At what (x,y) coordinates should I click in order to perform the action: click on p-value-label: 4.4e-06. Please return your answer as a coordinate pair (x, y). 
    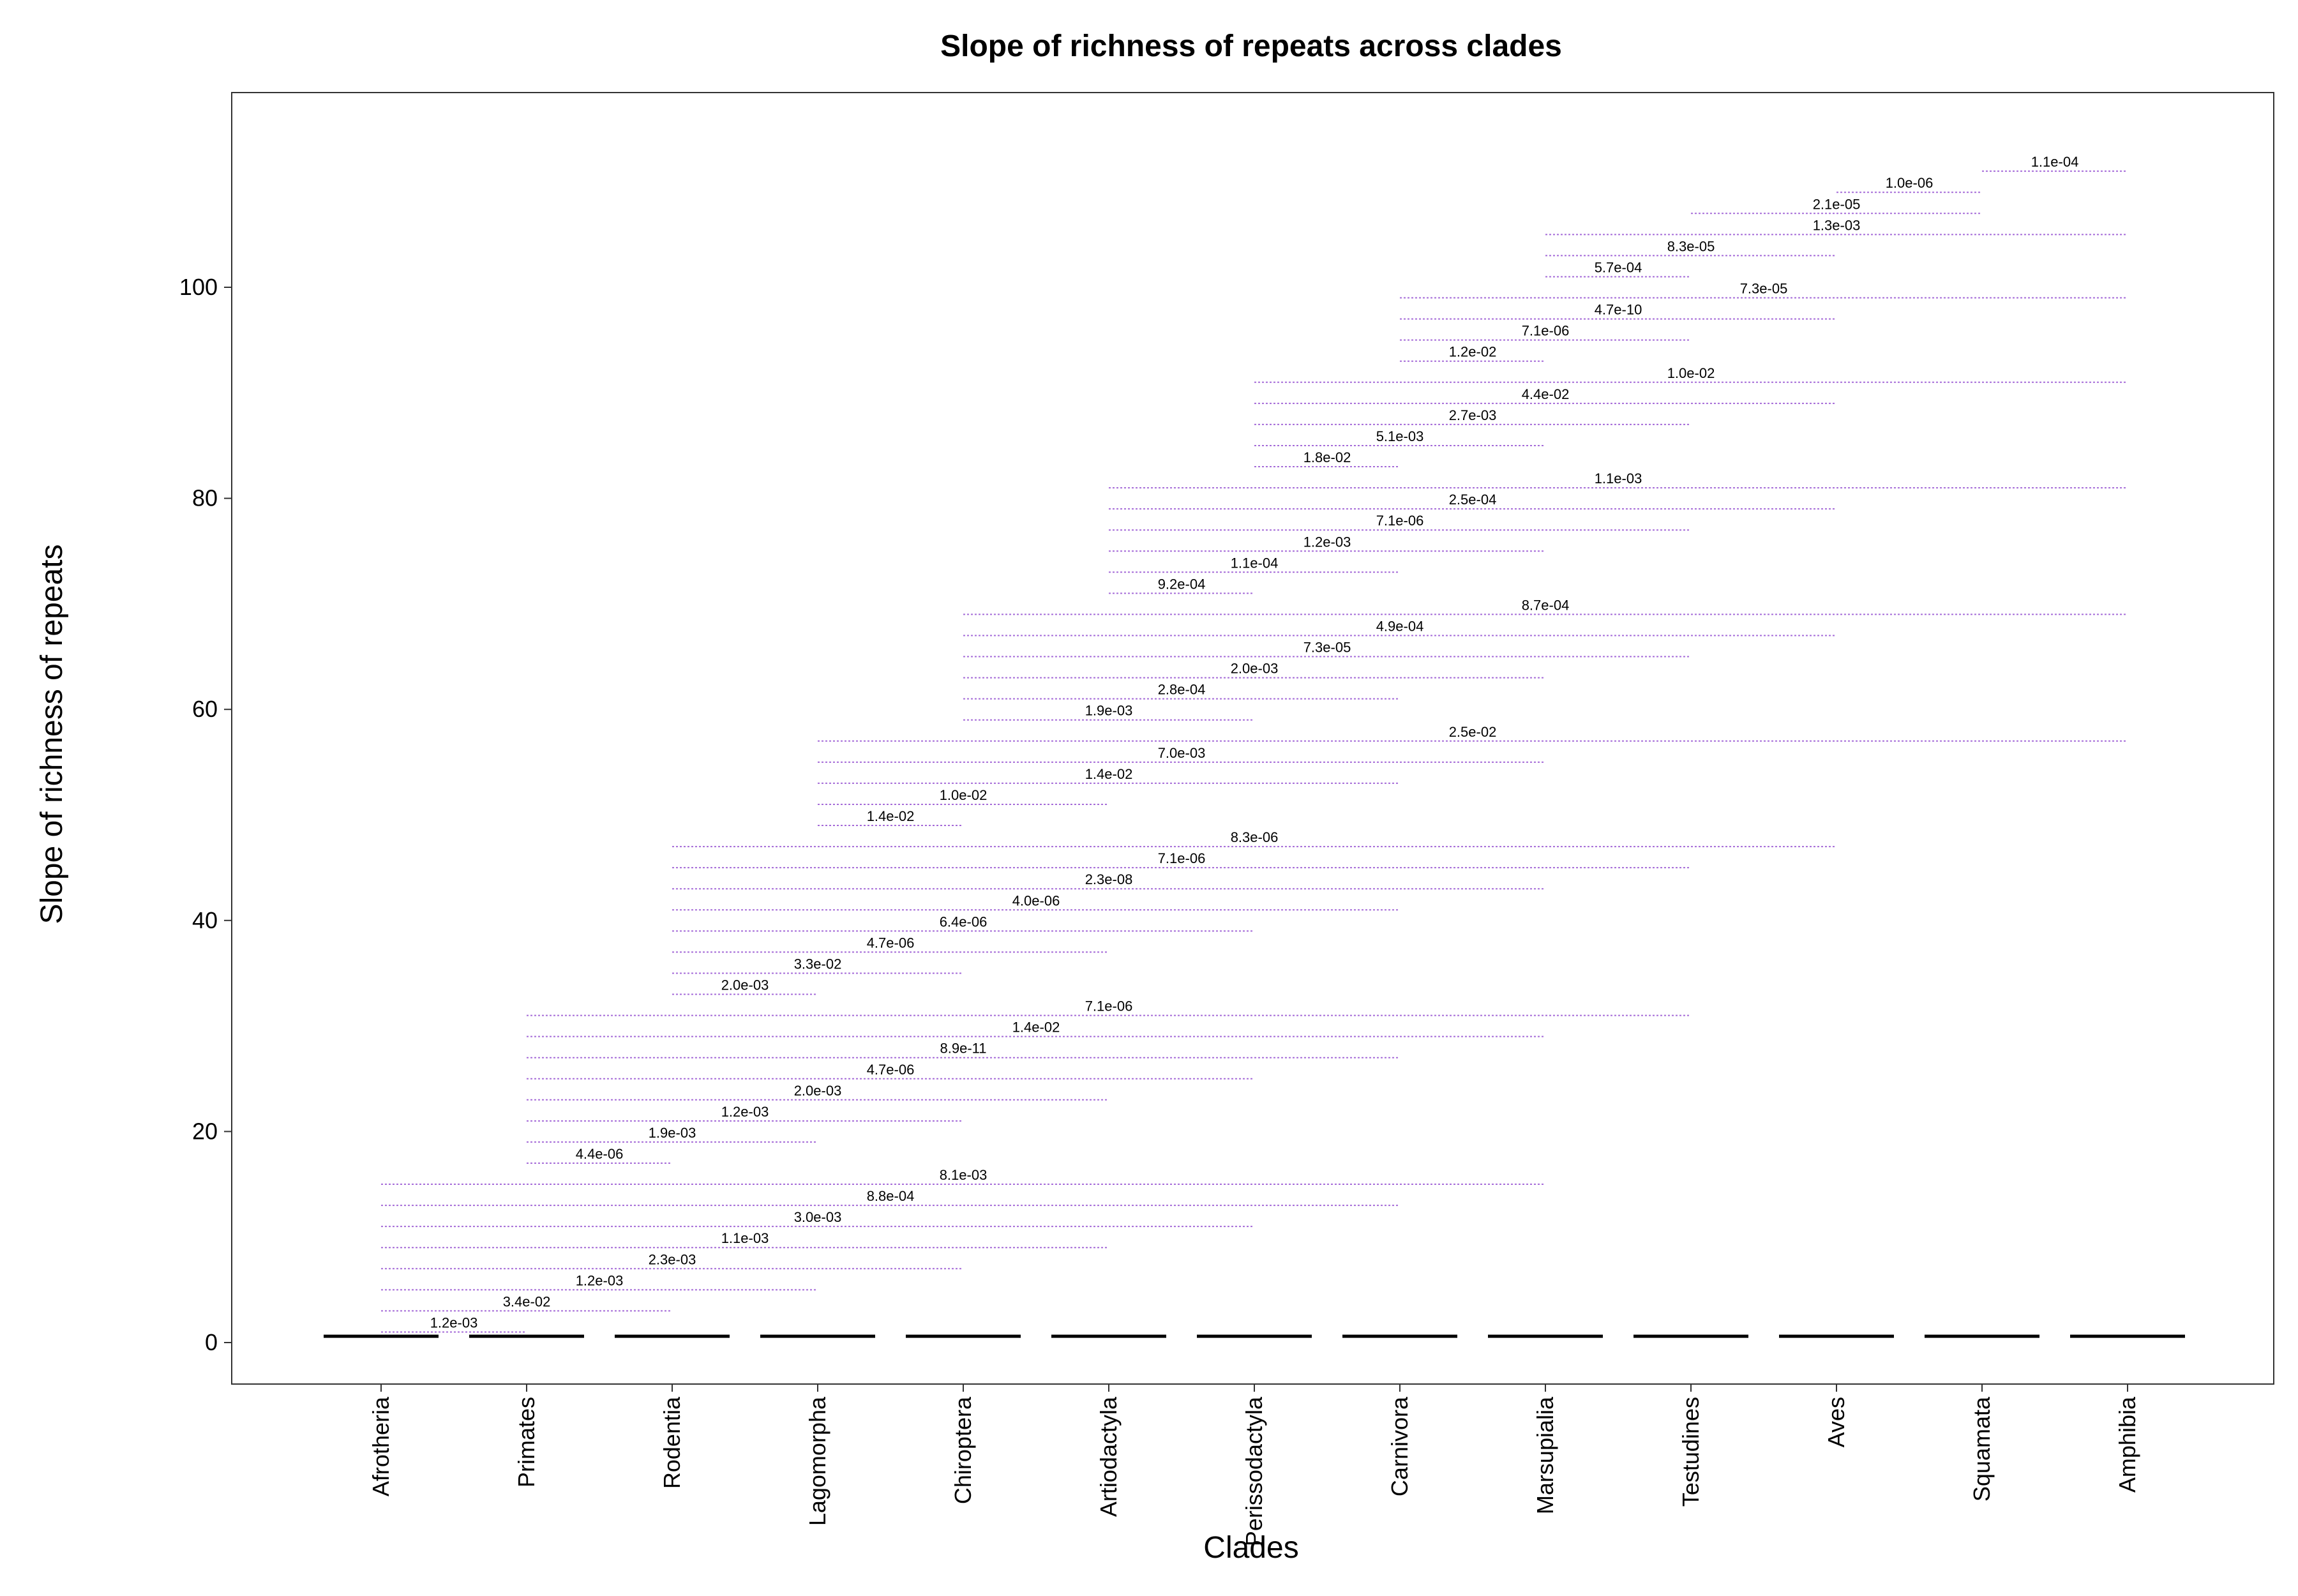
    Looking at the image, I should click on (600, 1154).